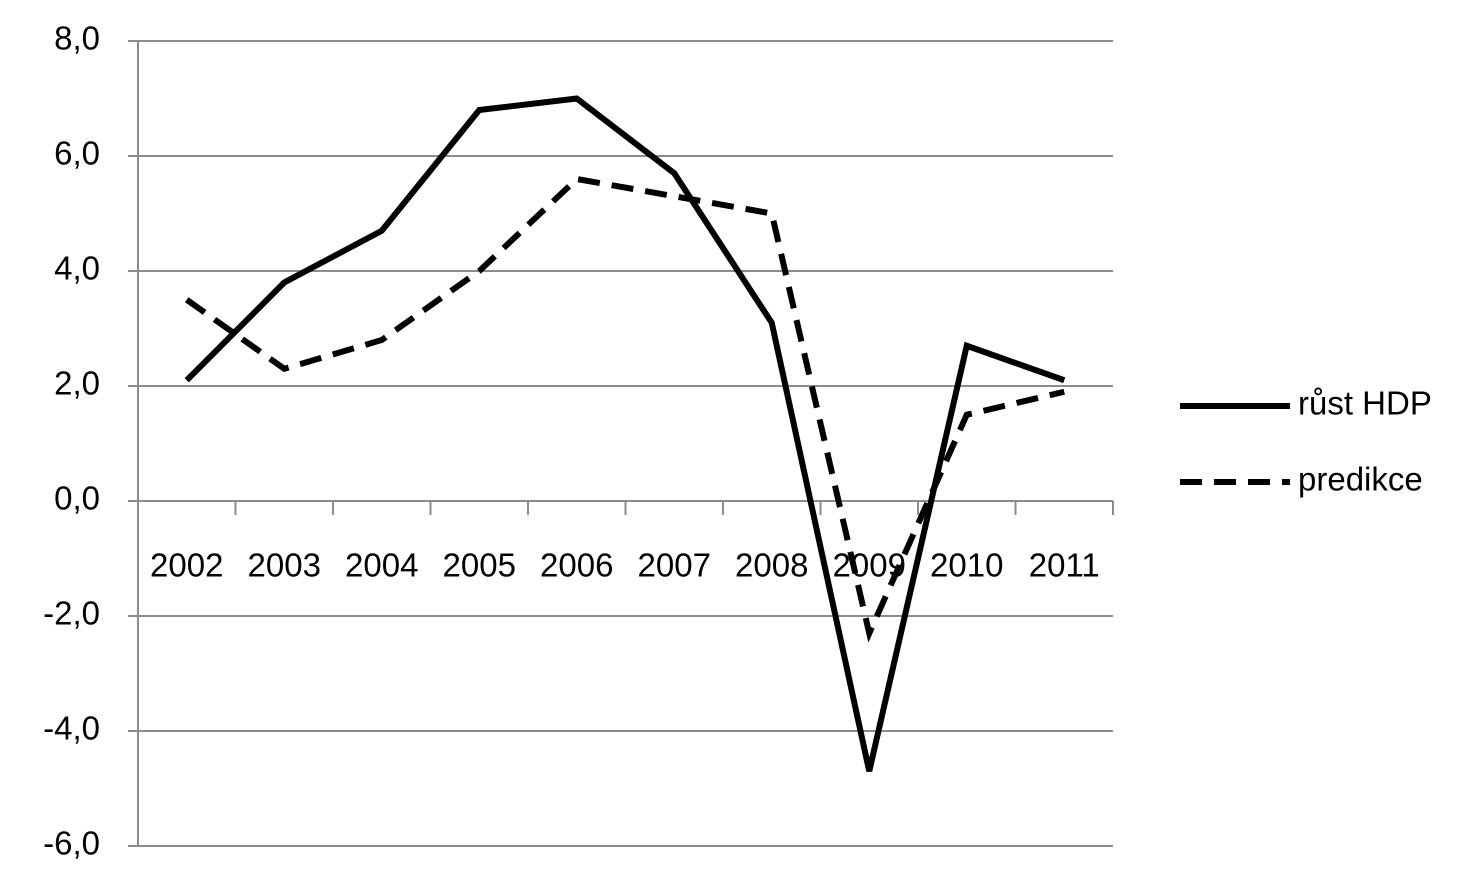  I want to click on y-tick-label: -6,0, so click(71, 843).